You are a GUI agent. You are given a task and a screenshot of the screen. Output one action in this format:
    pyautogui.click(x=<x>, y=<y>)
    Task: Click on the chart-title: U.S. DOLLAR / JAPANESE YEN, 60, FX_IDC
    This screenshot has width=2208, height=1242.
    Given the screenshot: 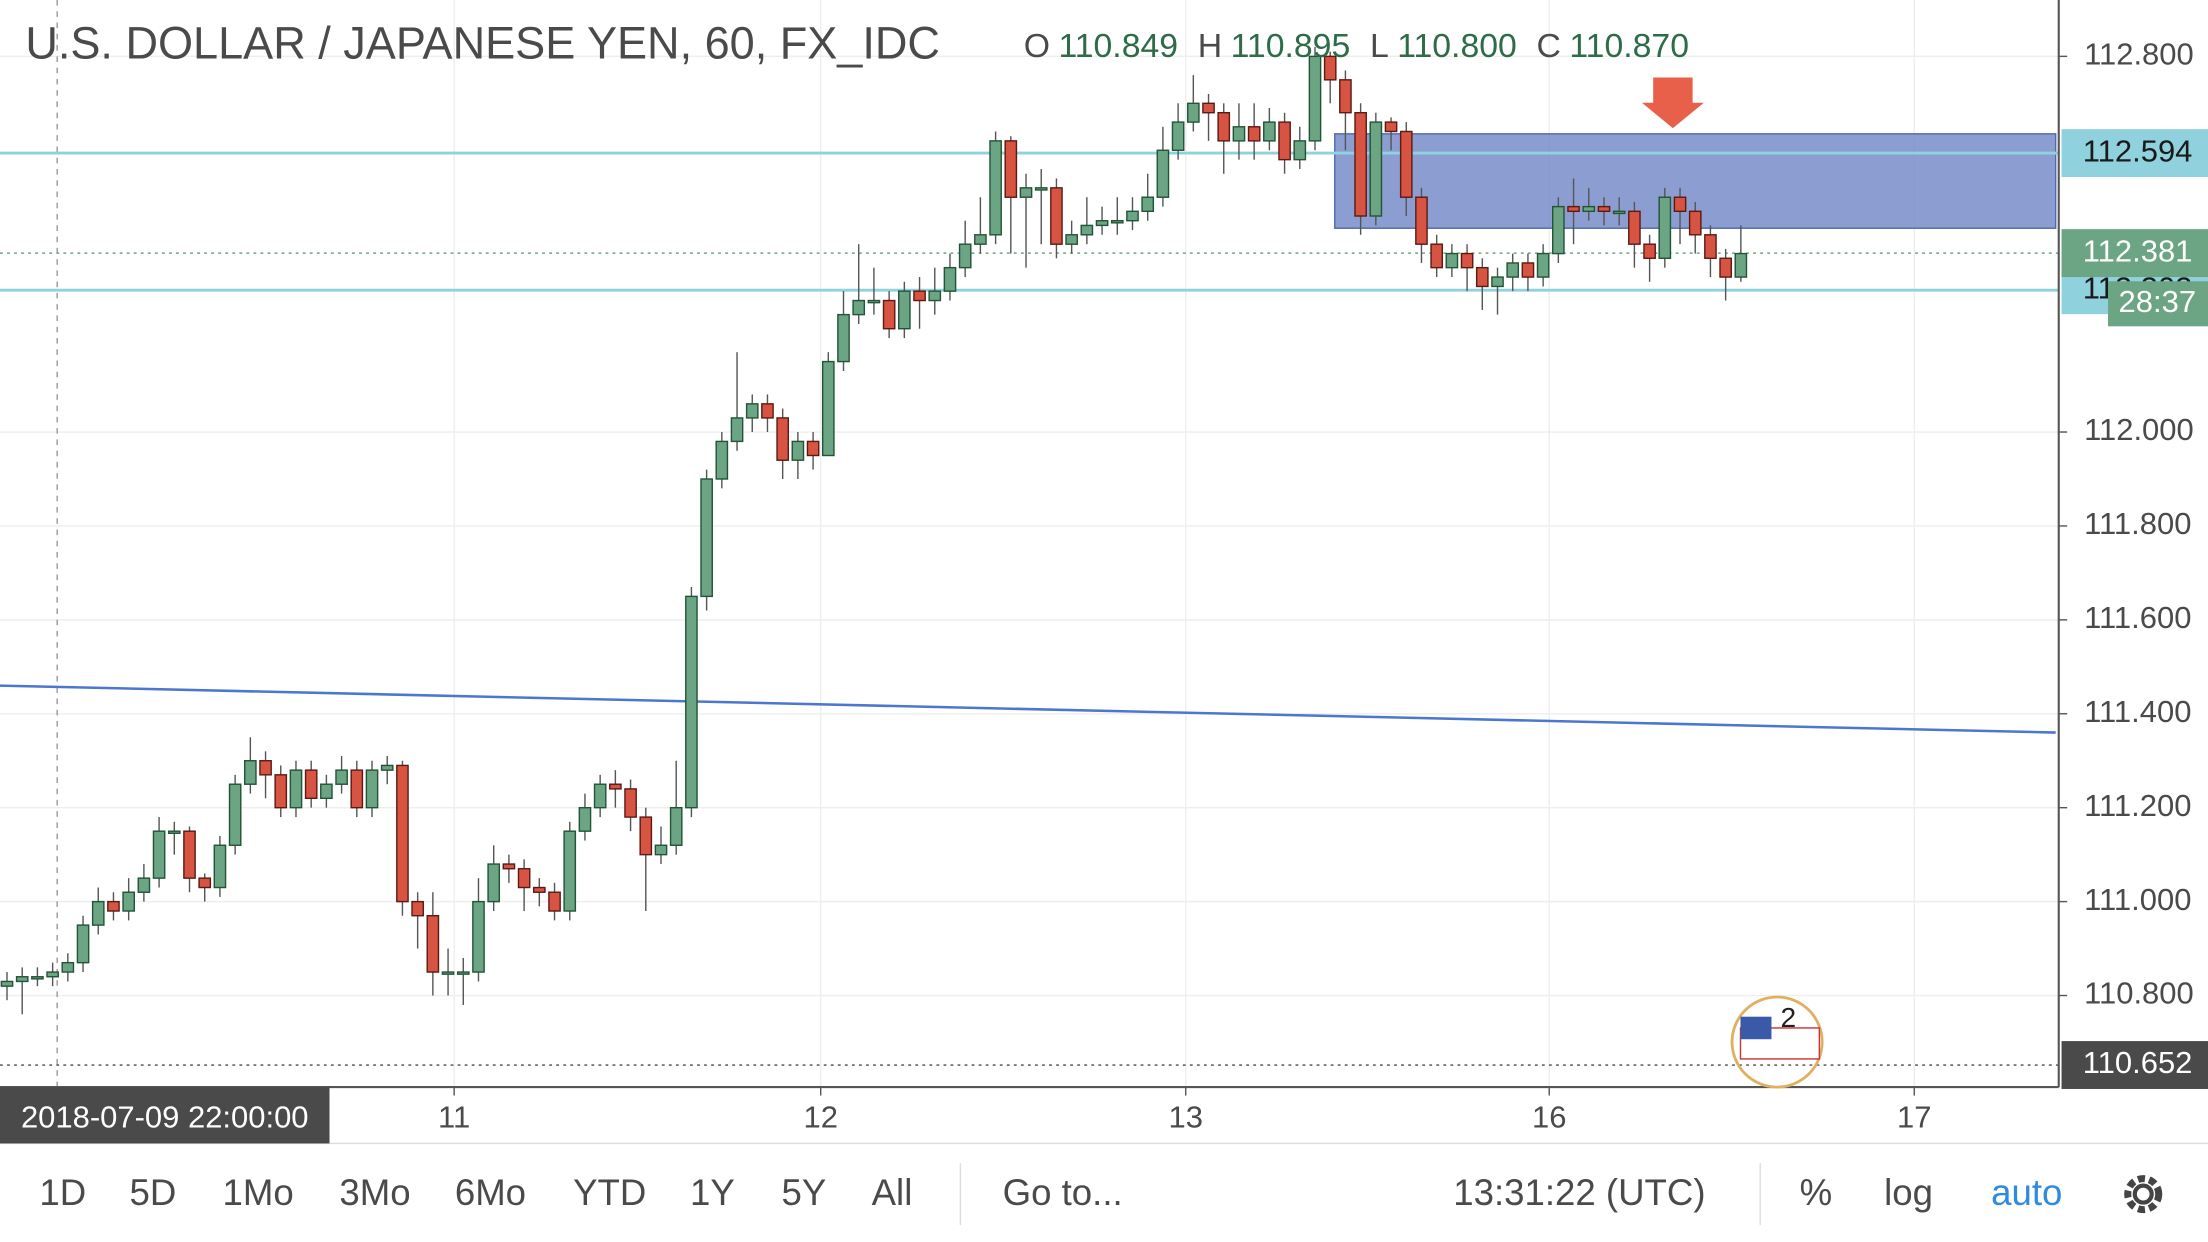 What is the action you would take?
    pyautogui.click(x=482, y=42)
    